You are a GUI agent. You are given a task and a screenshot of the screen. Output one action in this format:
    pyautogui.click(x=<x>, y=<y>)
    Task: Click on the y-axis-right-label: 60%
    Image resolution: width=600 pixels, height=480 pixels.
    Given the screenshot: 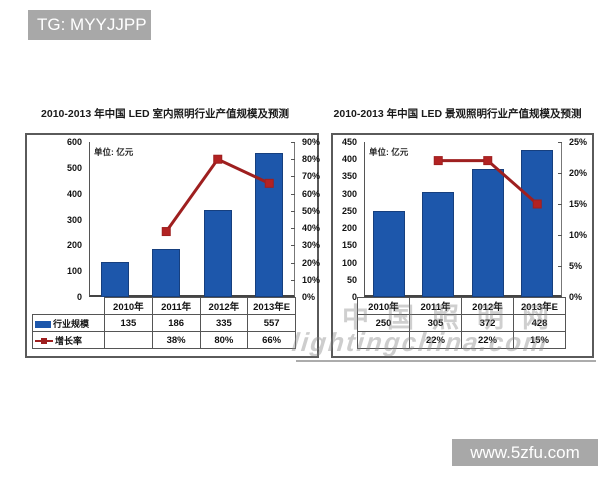 What is the action you would take?
    pyautogui.click(x=311, y=193)
    